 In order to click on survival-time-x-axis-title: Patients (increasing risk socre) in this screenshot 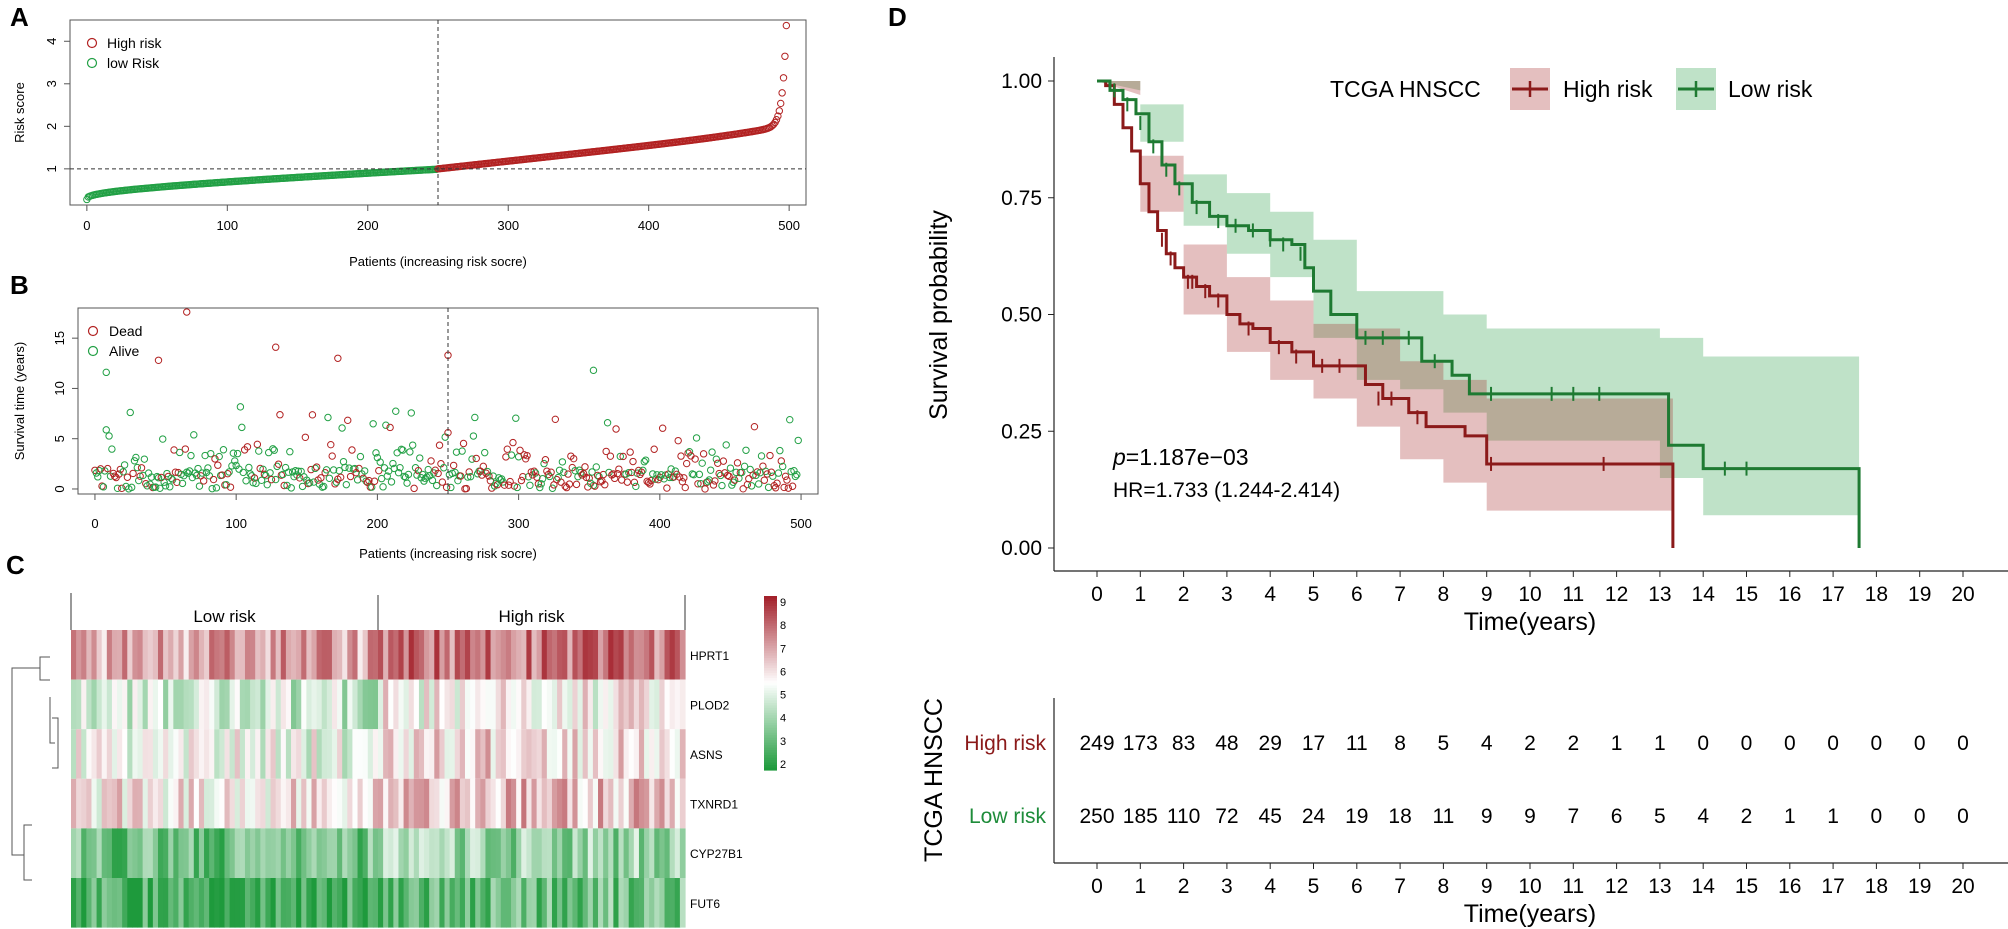, I will do `click(448, 553)`.